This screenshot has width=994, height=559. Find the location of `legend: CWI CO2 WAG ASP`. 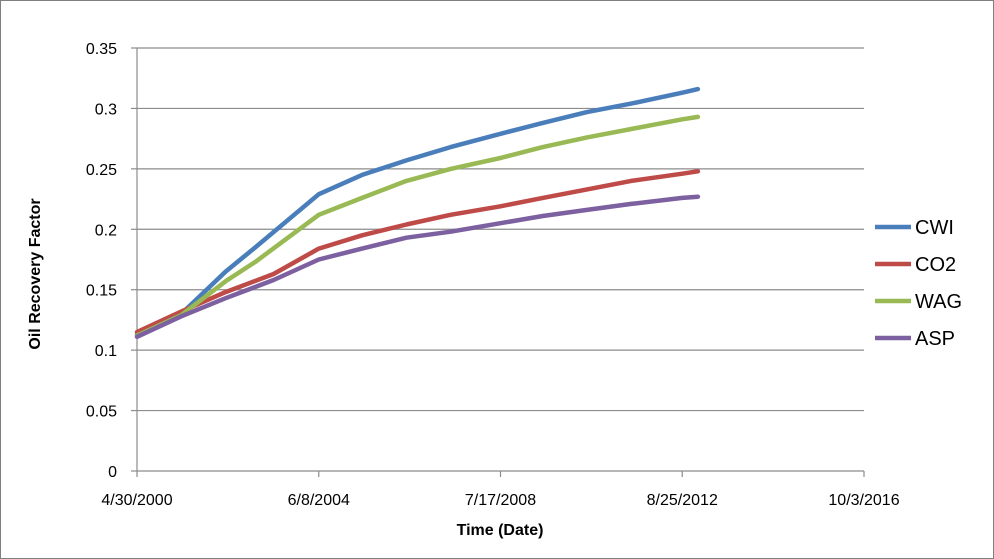

legend: CWI CO2 WAG ASP is located at coordinates (918, 283).